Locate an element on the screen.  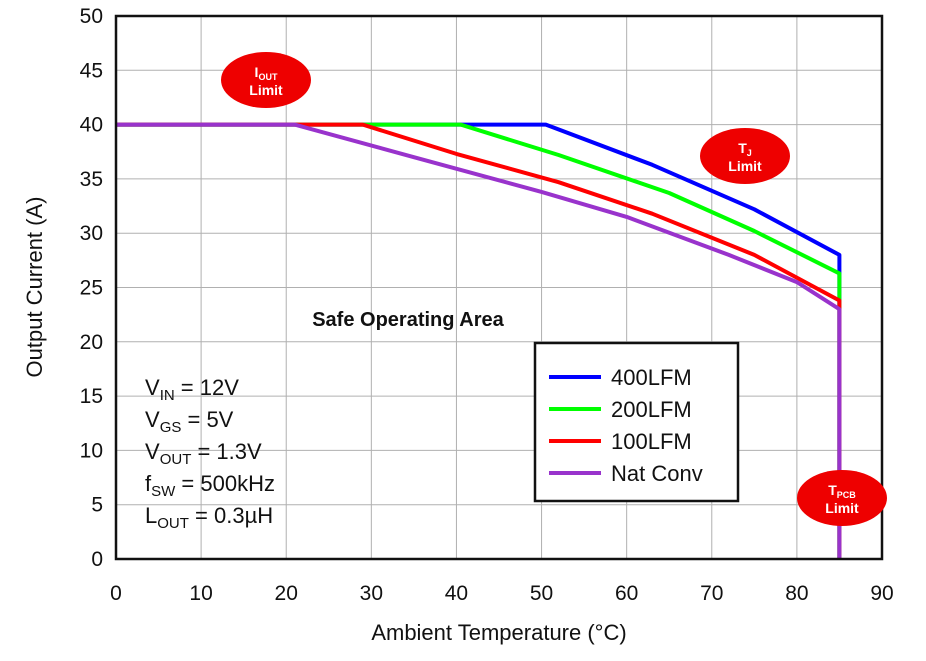
y-tick-label: 5 is located at coordinates (97, 505).